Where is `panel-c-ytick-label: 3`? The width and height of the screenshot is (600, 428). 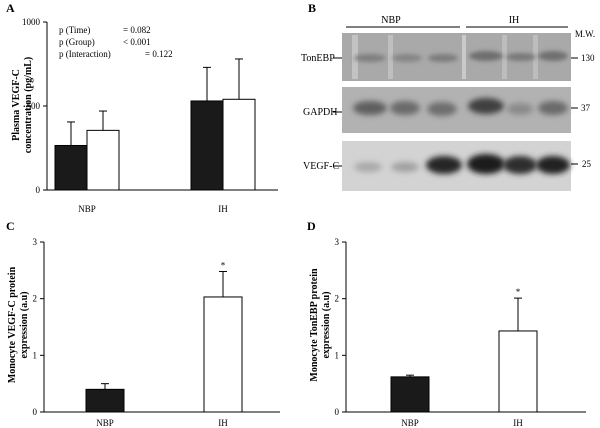 panel-c-ytick-label: 3 is located at coordinates (35, 242).